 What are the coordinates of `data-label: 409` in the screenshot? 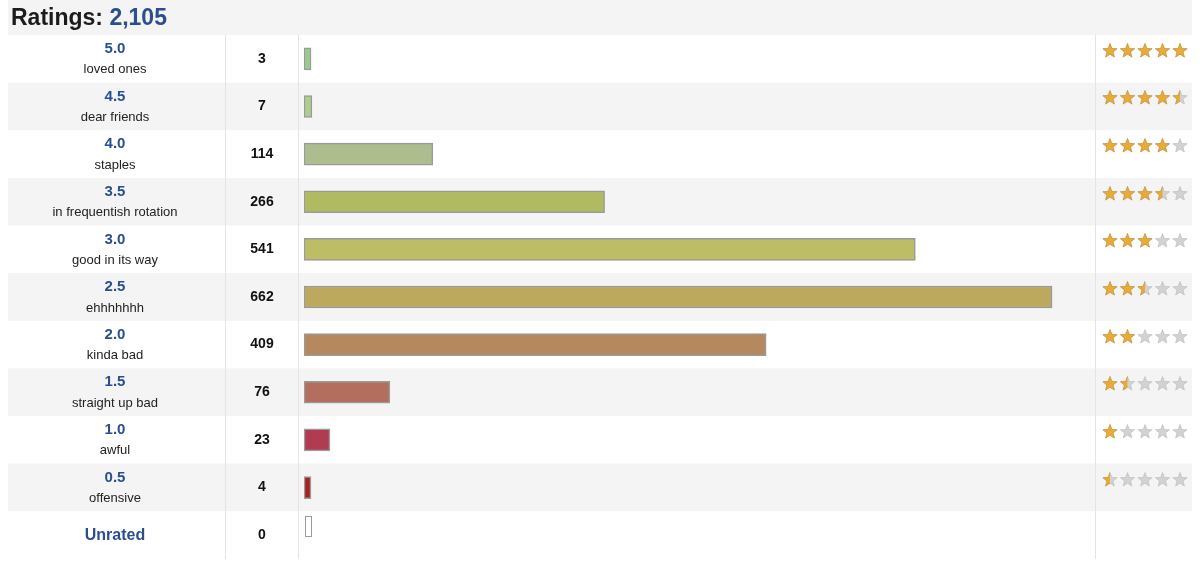 It's located at (262, 343).